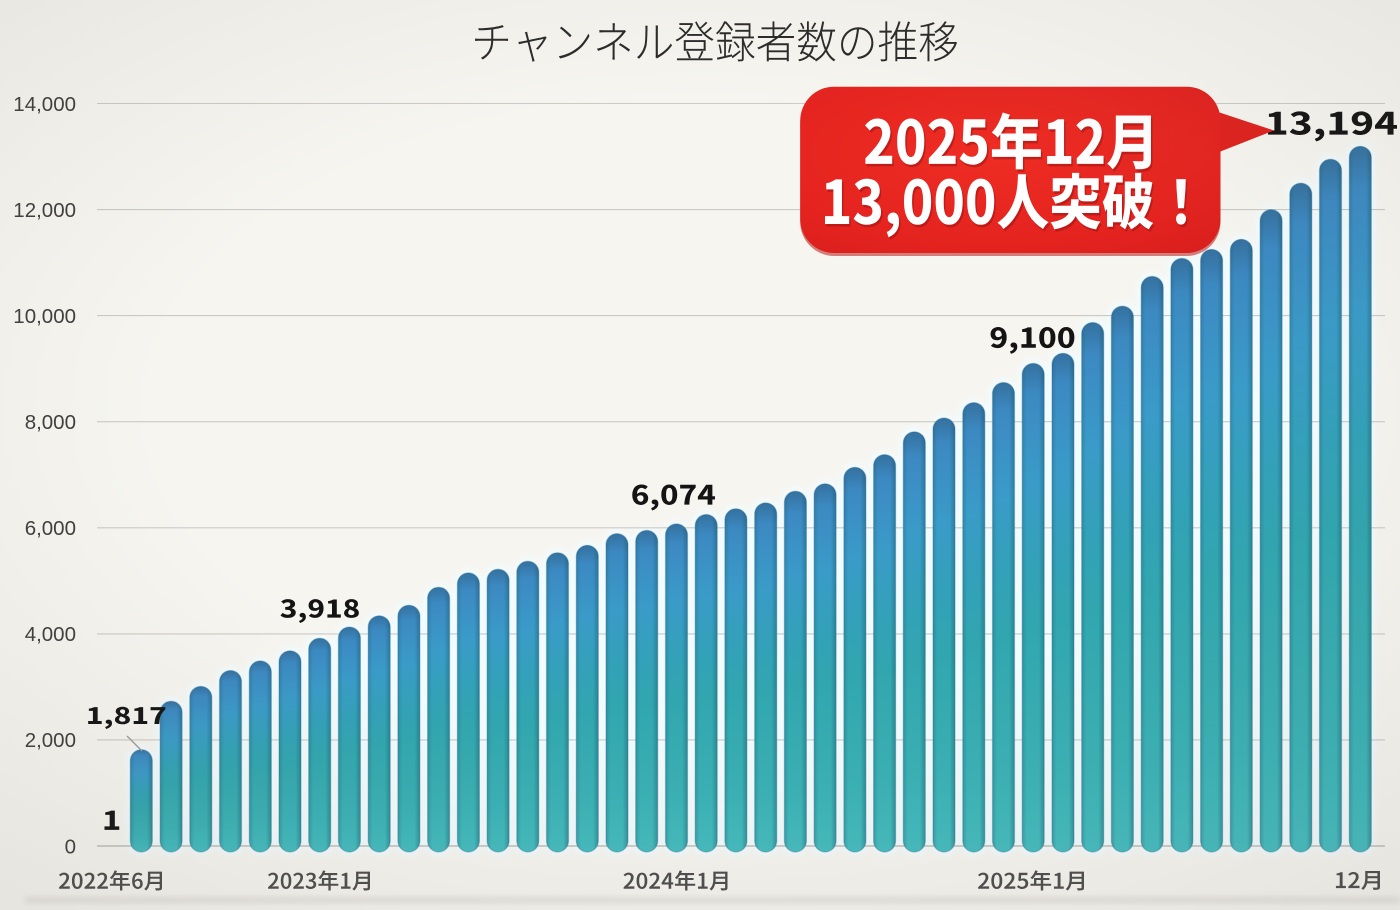 This screenshot has height=910, width=1400. What do you see at coordinates (44, 104) in the screenshot?
I see `svg-text: 14,000` at bounding box center [44, 104].